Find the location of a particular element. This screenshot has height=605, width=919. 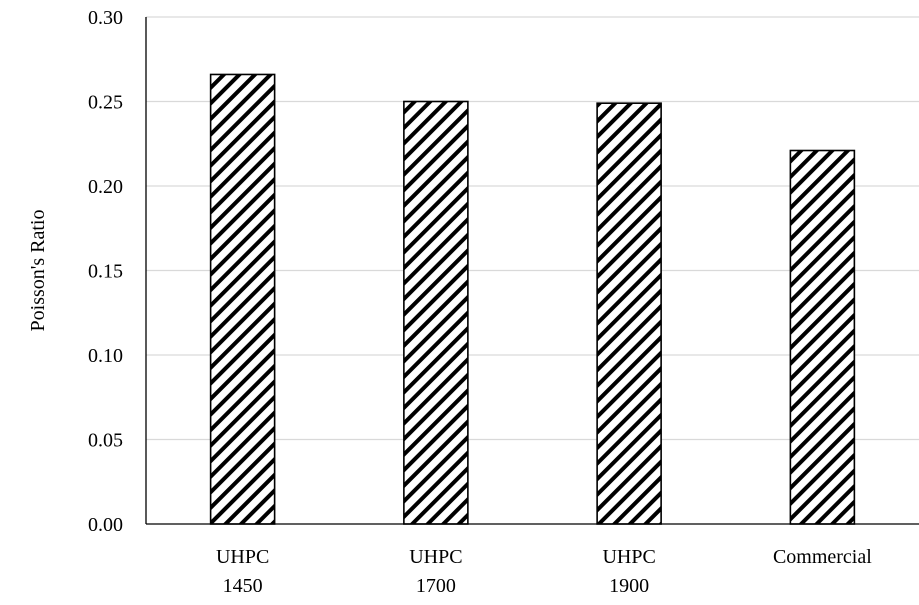

y-tick-label: 0.20 is located at coordinates (105, 187).